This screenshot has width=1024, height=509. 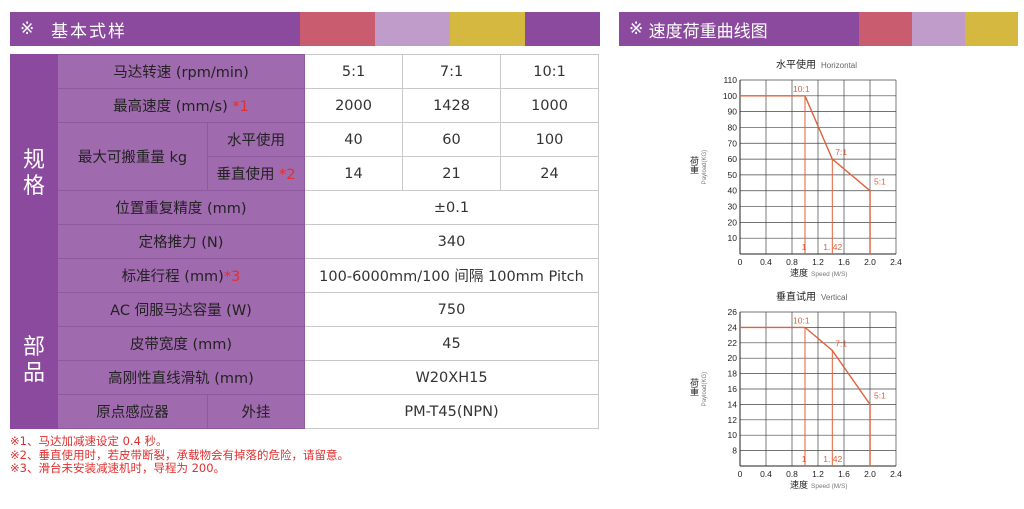 I want to click on chart-header-title: ※ 速度荷重曲线图, so click(x=739, y=29).